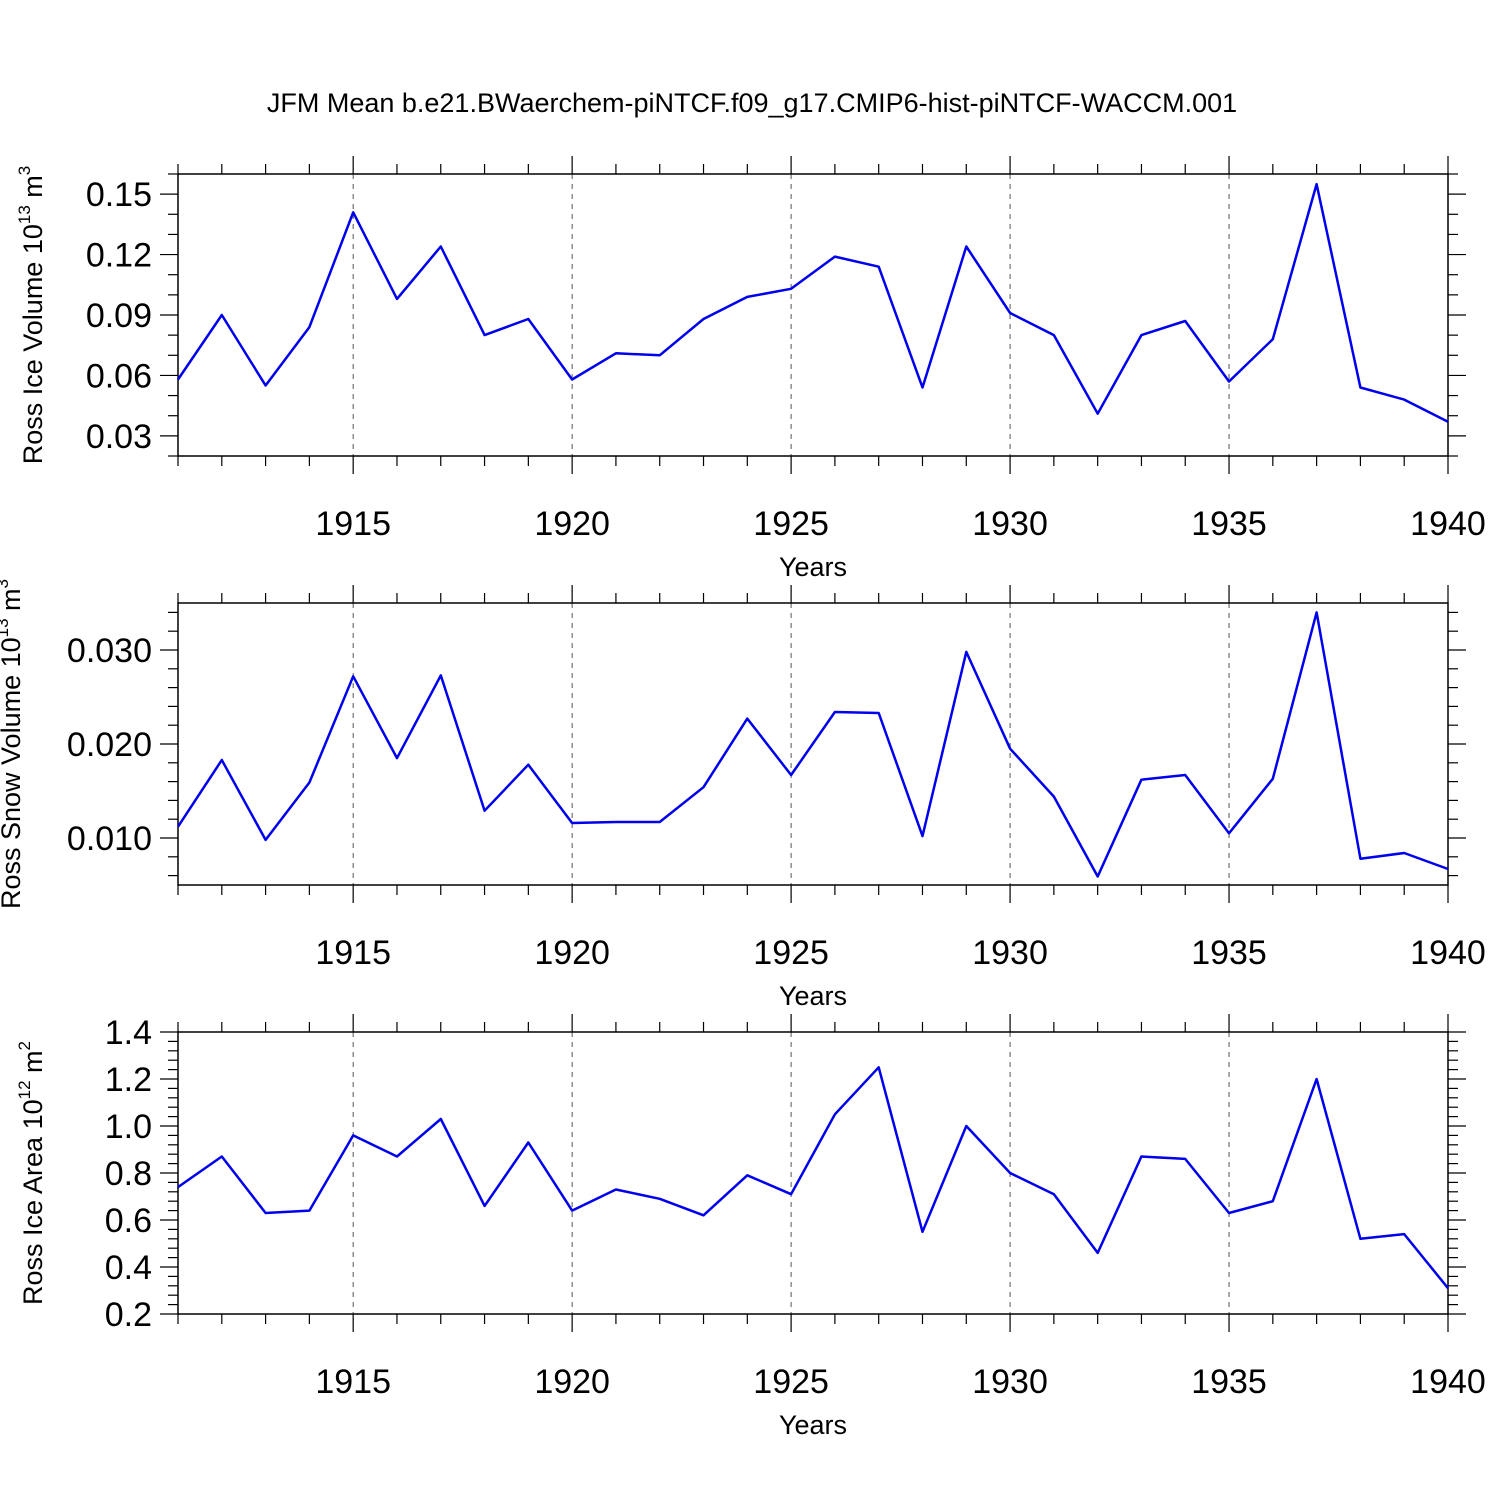 The image size is (1500, 1500). I want to click on y-axis-title: Ross Ice Volume 1013 m3, so click(31, 315).